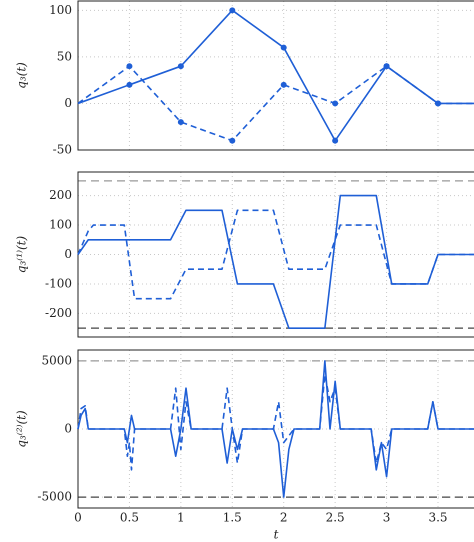 The width and height of the screenshot is (474, 542). What do you see at coordinates (232, 518) in the screenshot?
I see `x-tick-label: 1.5` at bounding box center [232, 518].